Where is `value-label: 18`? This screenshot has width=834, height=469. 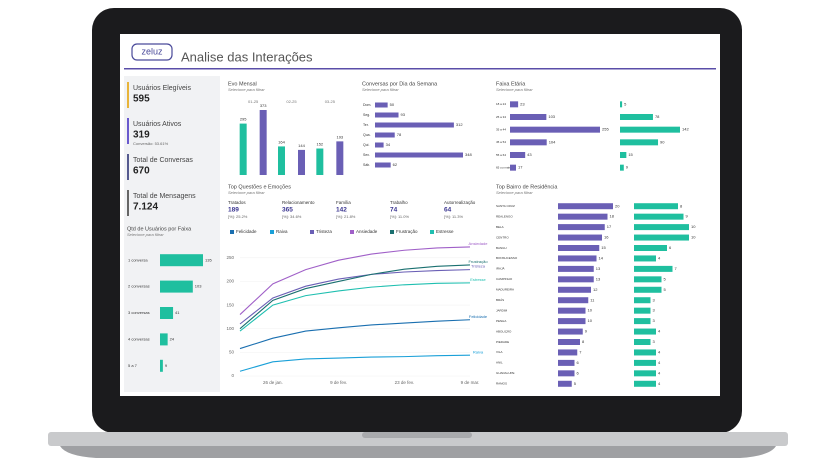 value-label: 18 is located at coordinates (612, 216).